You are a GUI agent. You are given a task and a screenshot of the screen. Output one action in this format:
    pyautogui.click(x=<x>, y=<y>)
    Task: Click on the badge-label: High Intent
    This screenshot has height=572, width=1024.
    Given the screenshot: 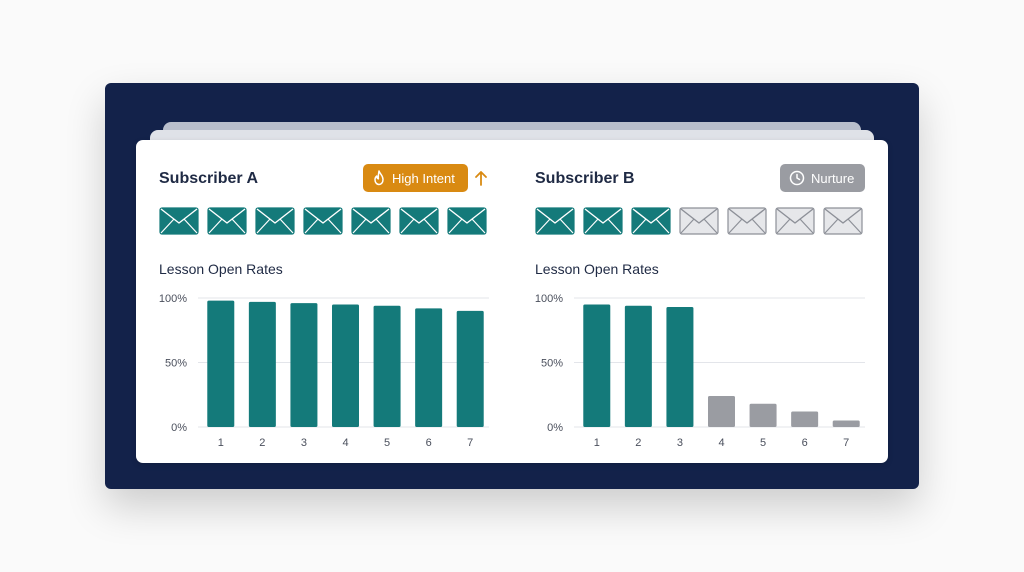 What is the action you would take?
    pyautogui.click(x=423, y=178)
    